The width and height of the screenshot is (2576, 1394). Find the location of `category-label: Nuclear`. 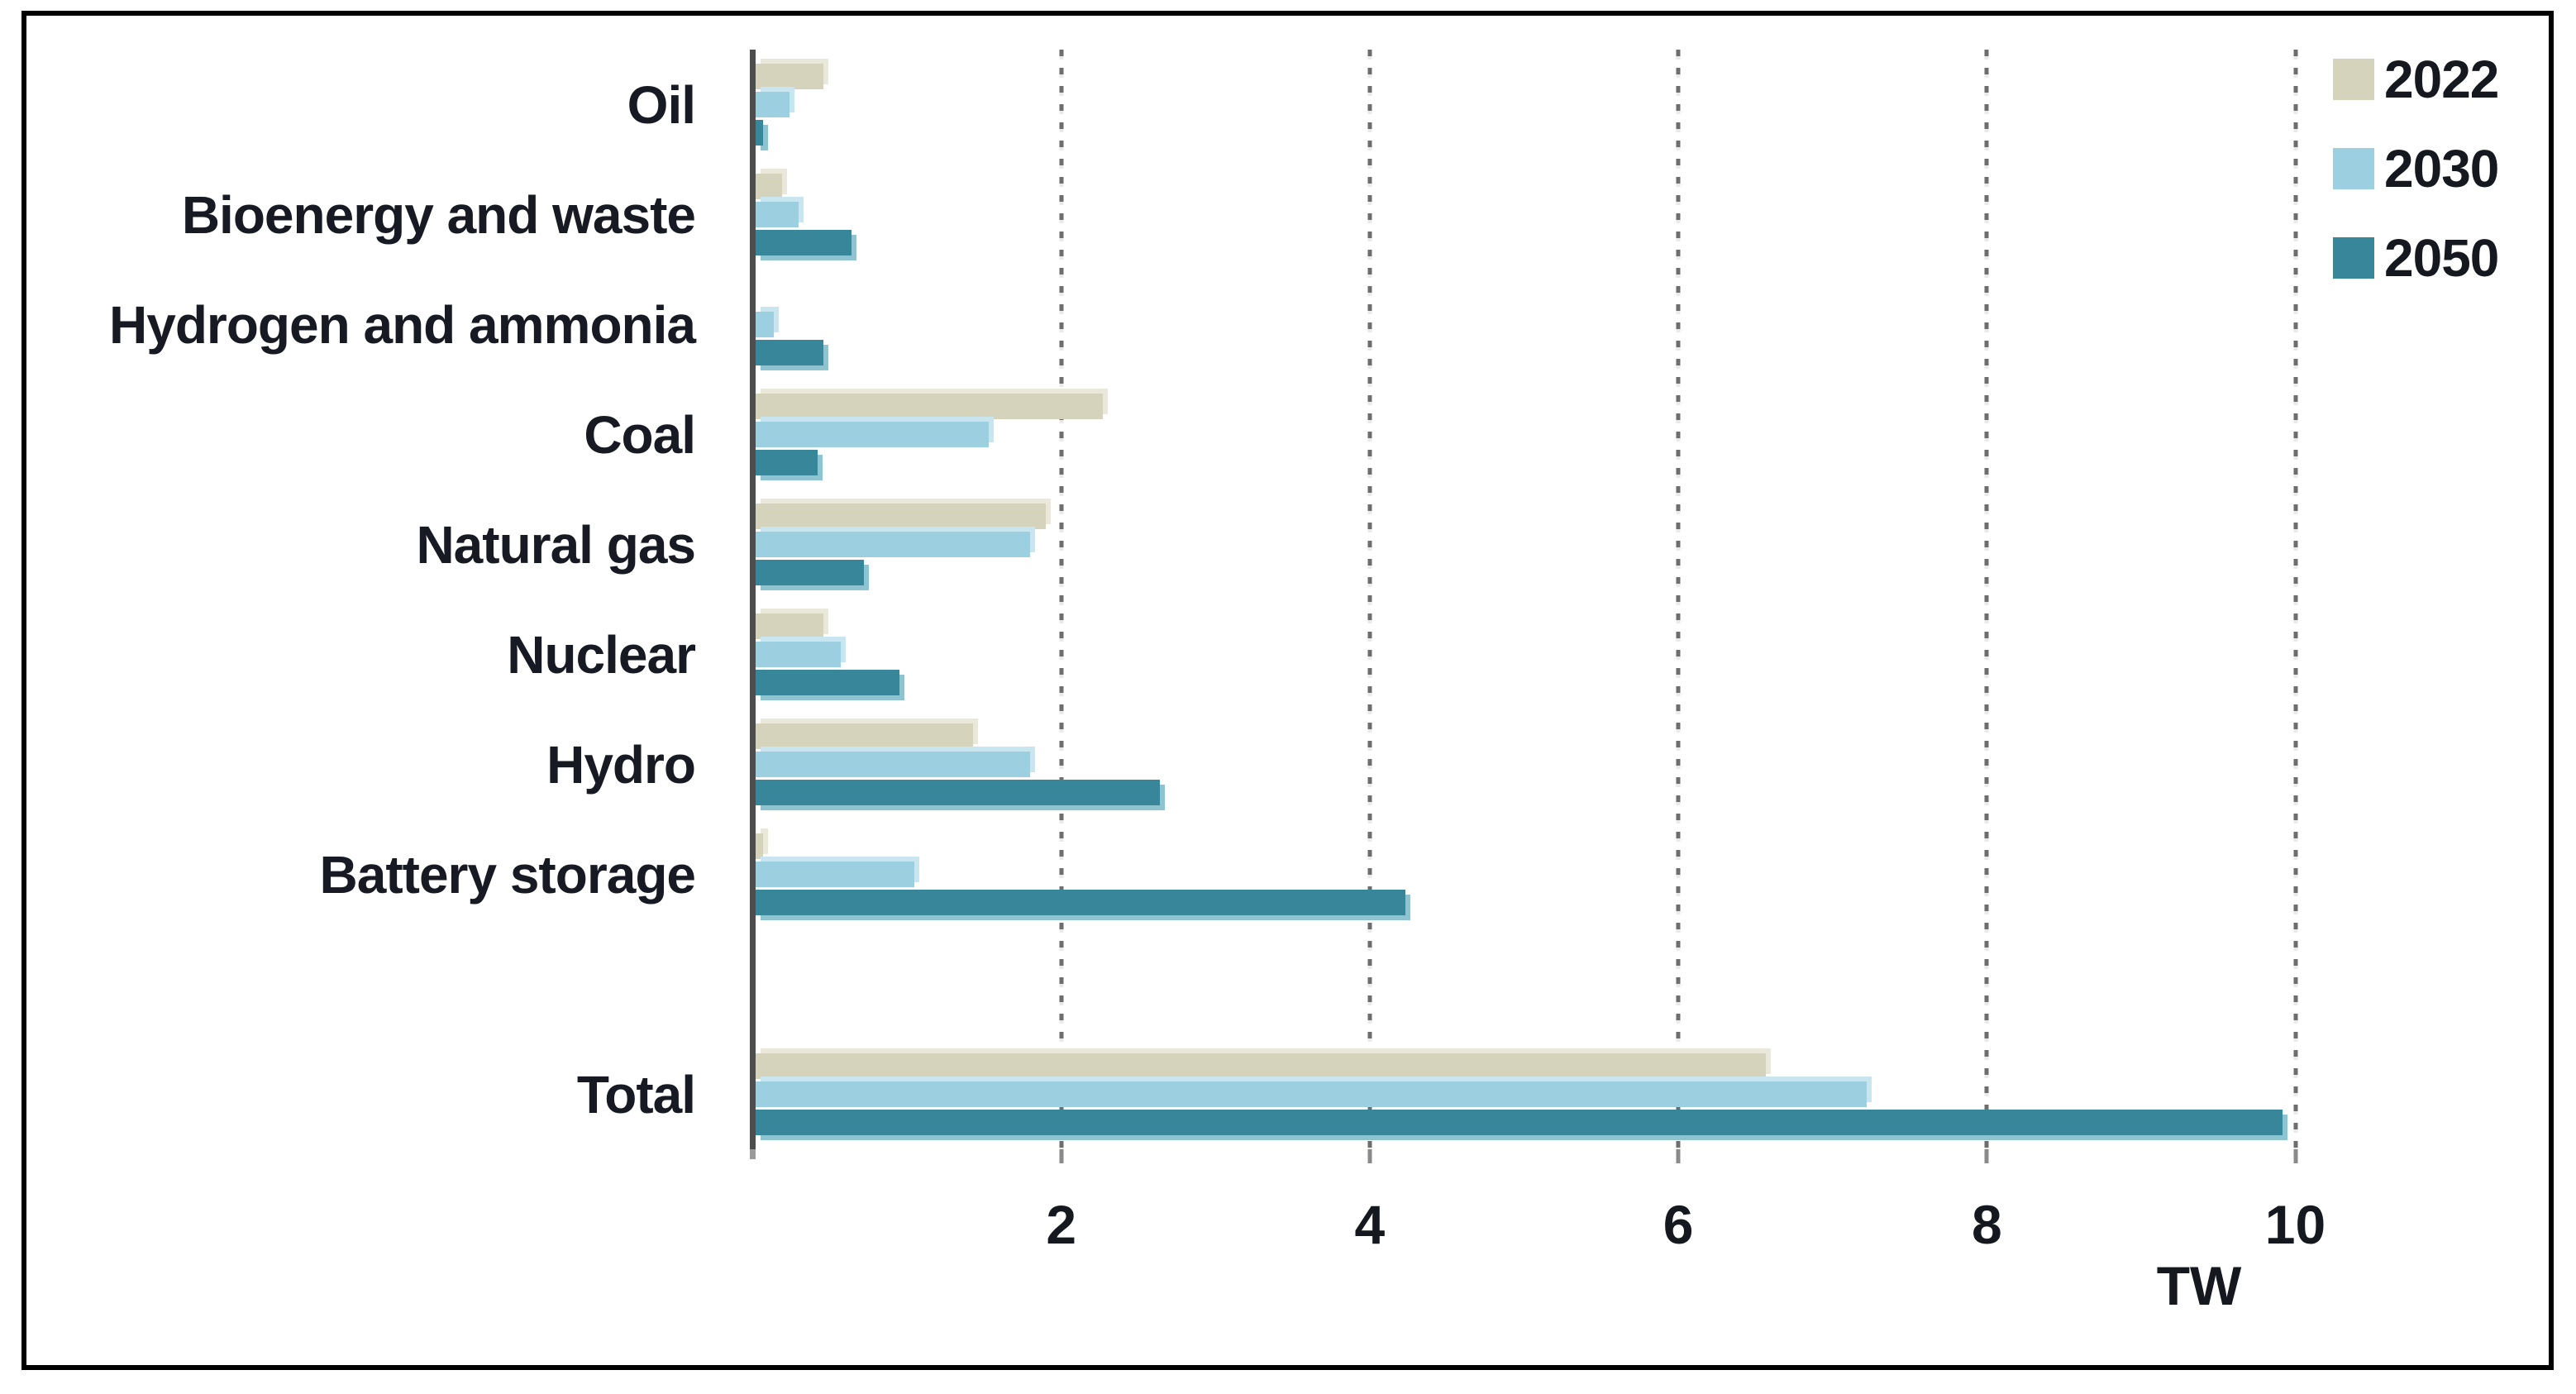

category-label: Nuclear is located at coordinates (601, 654).